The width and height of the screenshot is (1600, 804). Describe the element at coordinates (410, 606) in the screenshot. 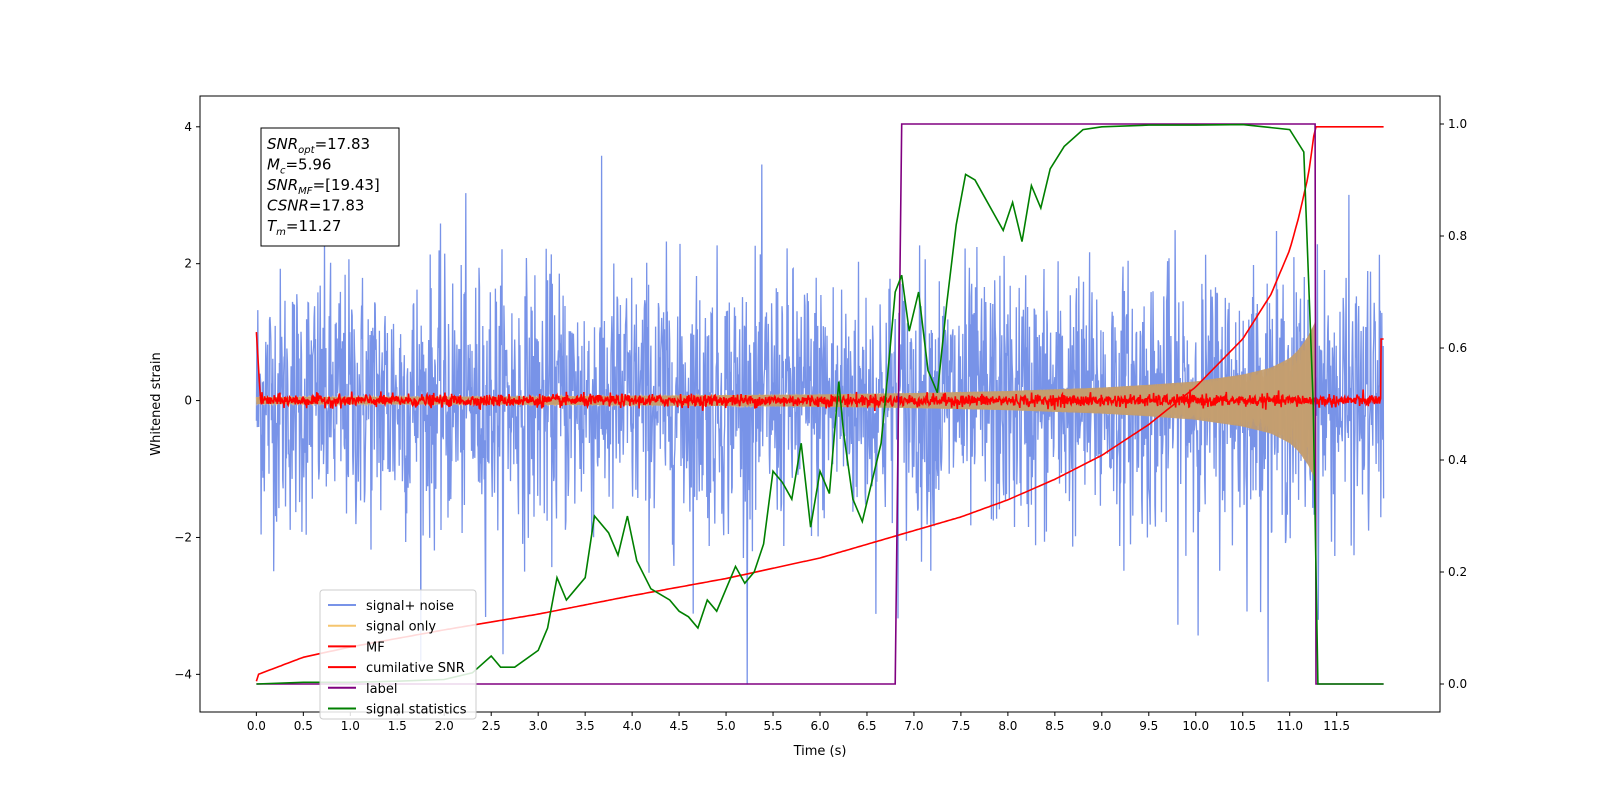

I see `legend-label: signal+ noise` at that location.